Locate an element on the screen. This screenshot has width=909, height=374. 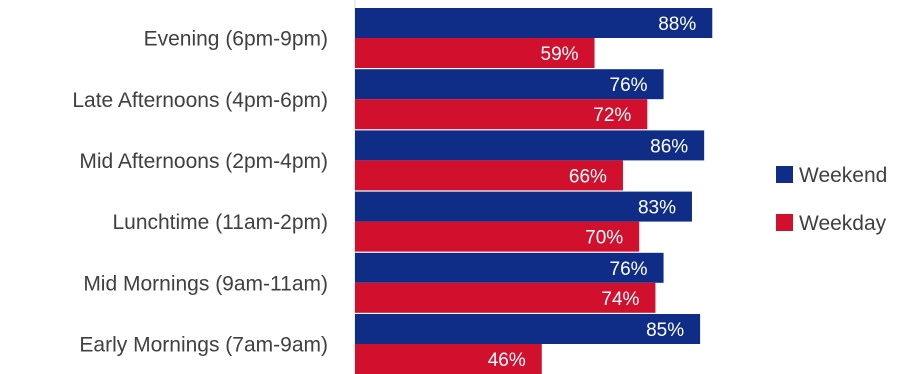
category-label: Early Mornings (7am-9am) is located at coordinates (203, 345).